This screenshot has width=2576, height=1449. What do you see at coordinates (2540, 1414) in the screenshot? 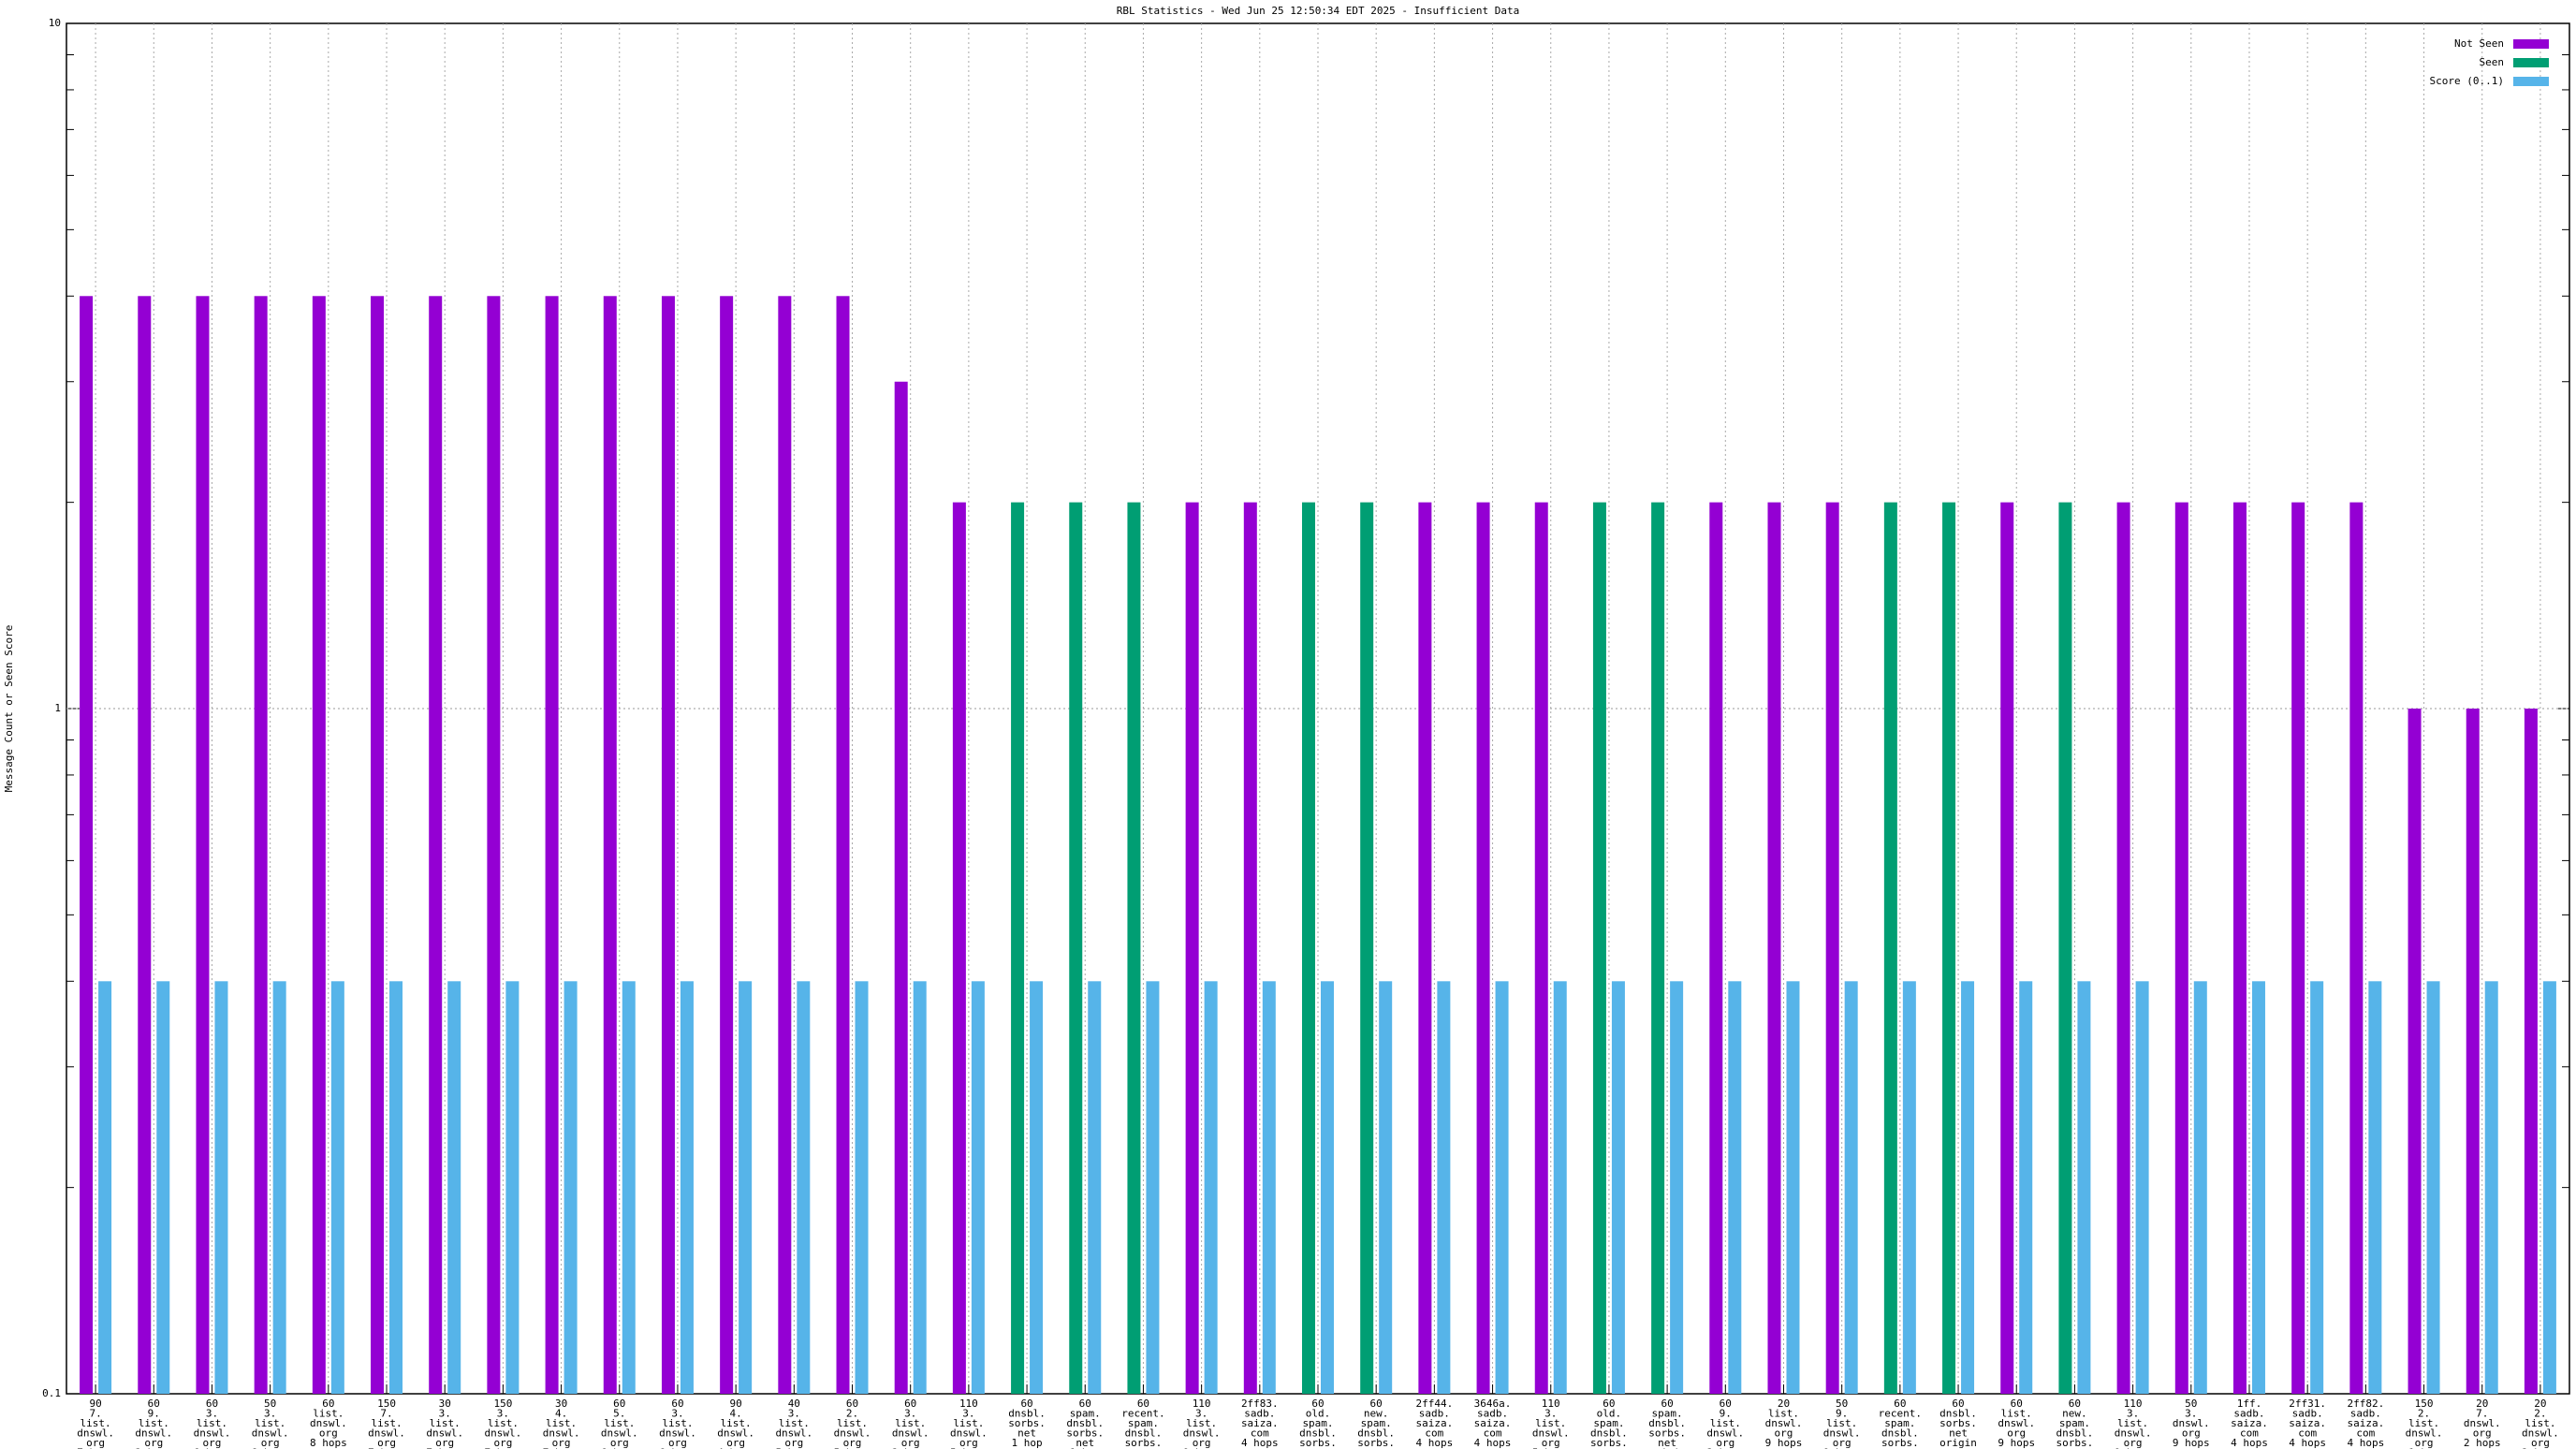
I see `x-tick-label-line: 2.` at bounding box center [2540, 1414].